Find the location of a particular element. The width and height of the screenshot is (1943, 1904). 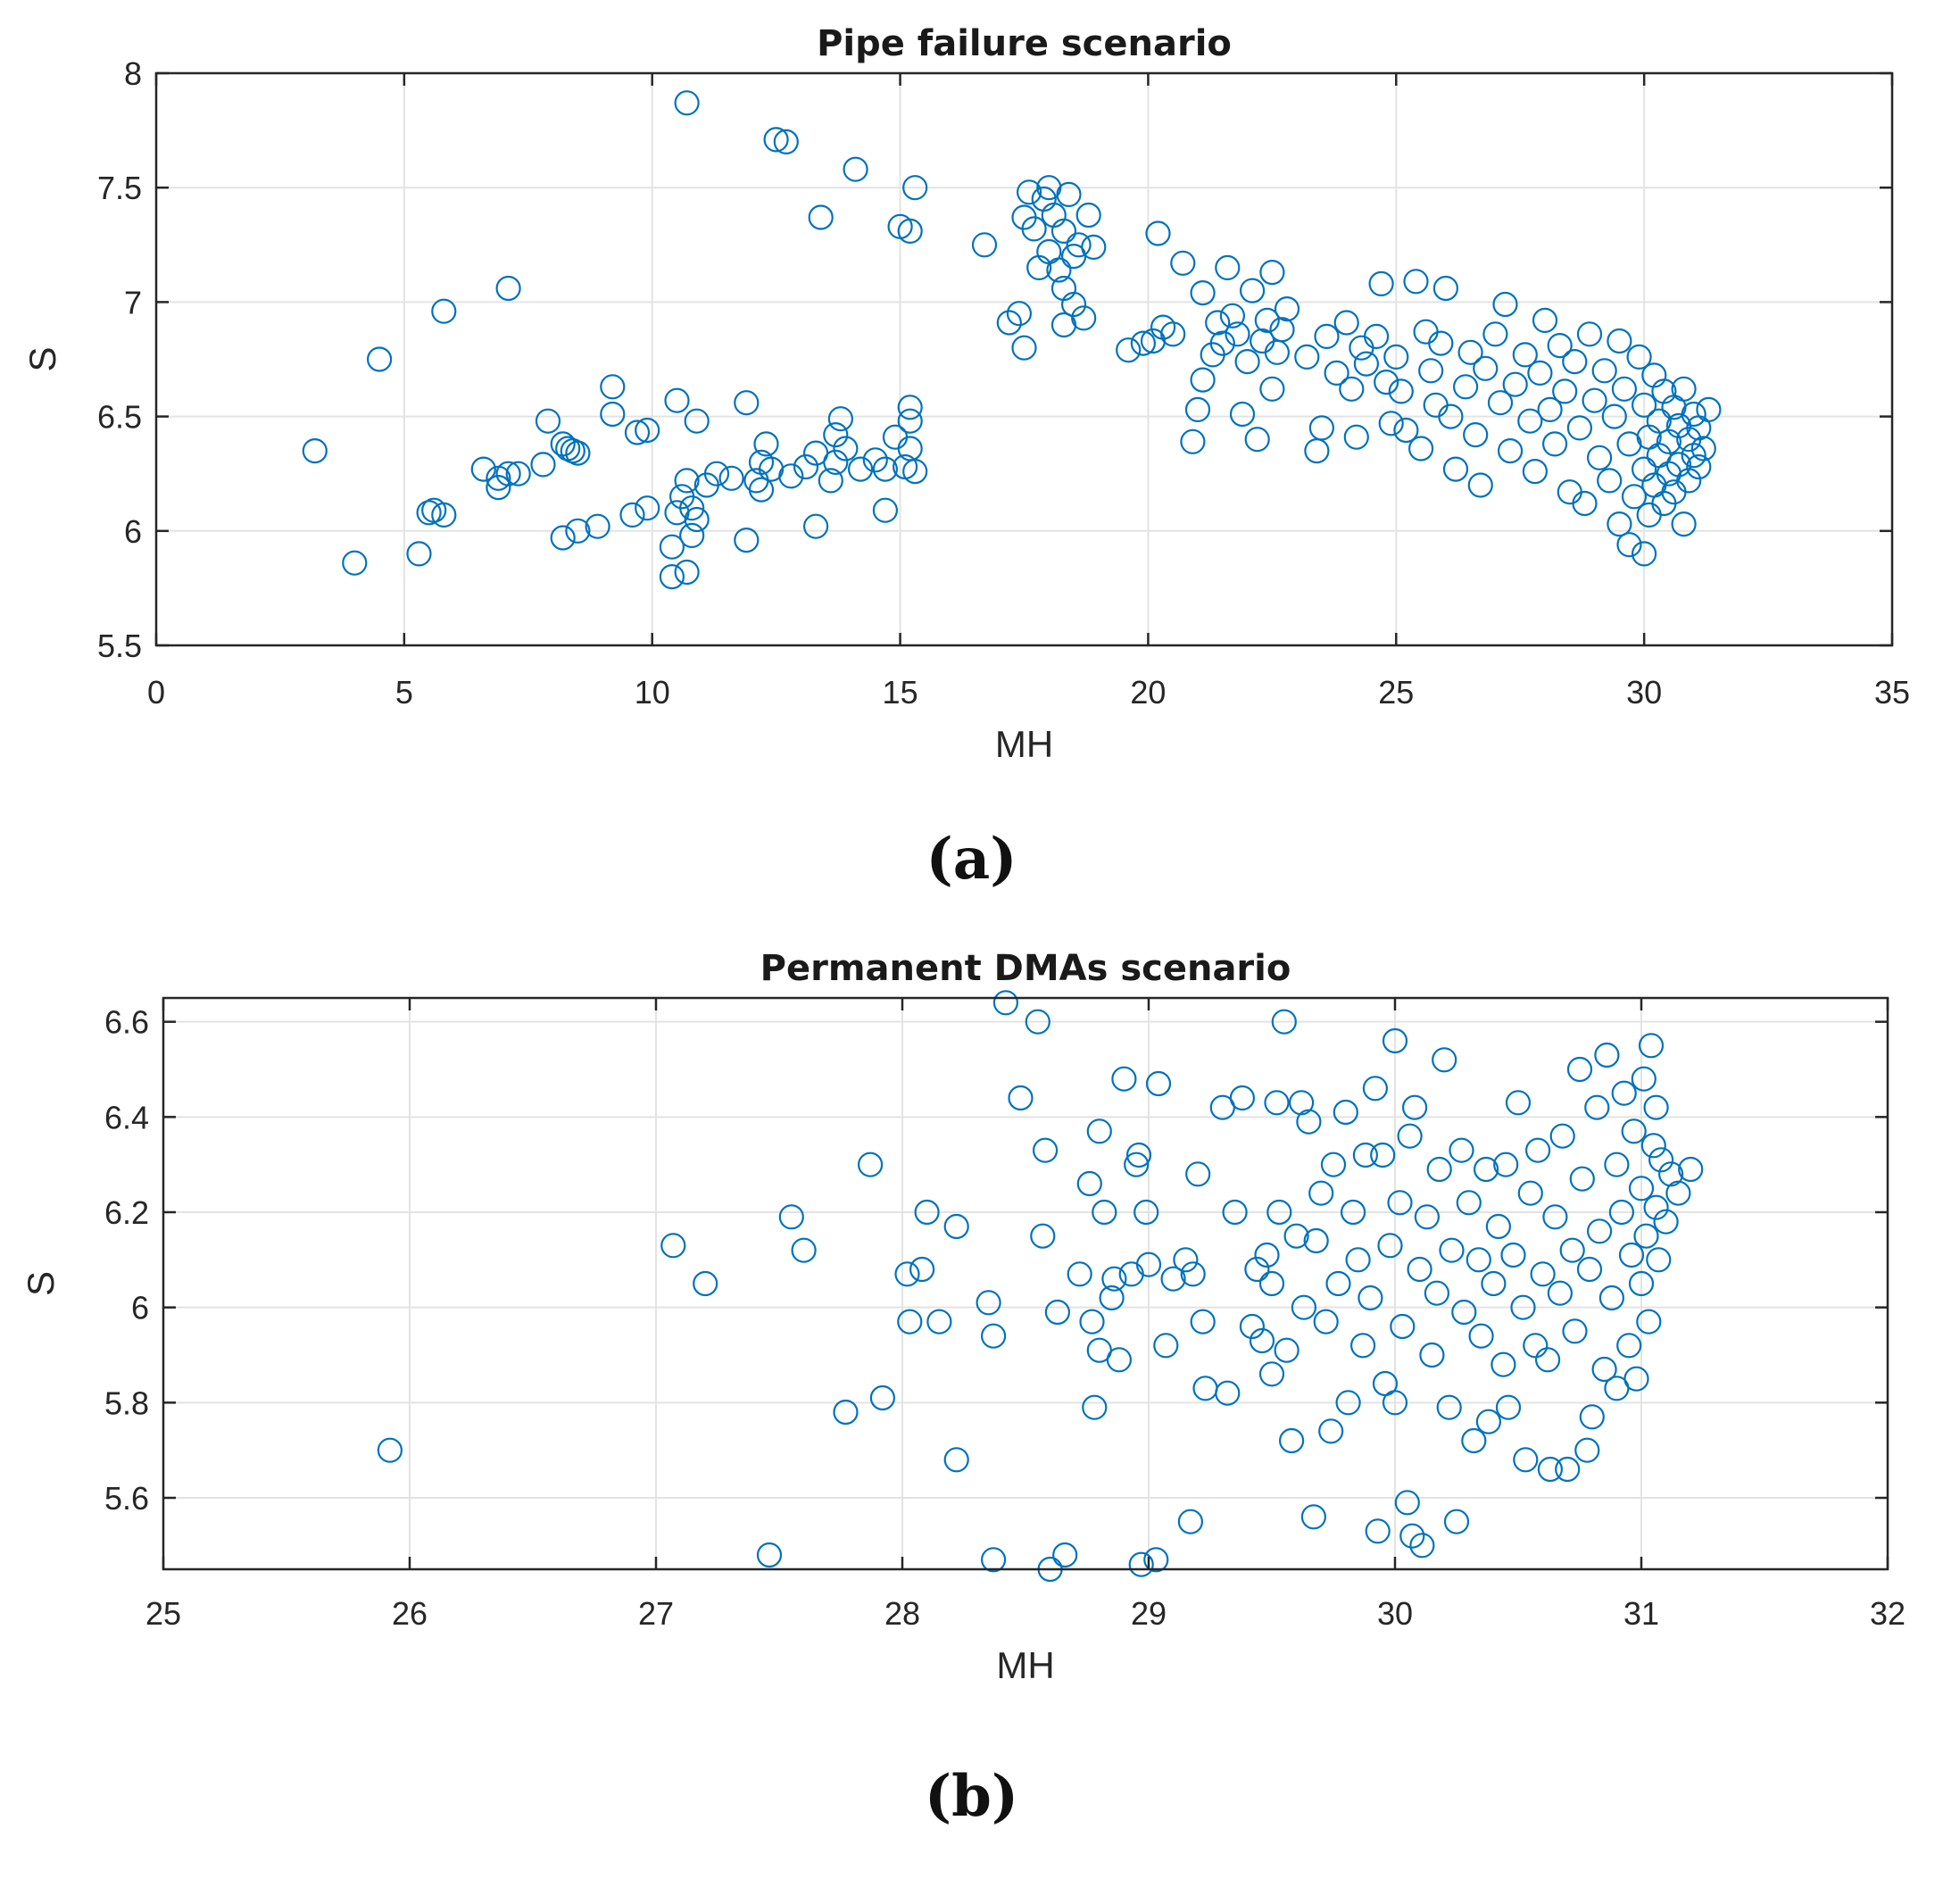

x-tick-label: 20 is located at coordinates (1148, 692).